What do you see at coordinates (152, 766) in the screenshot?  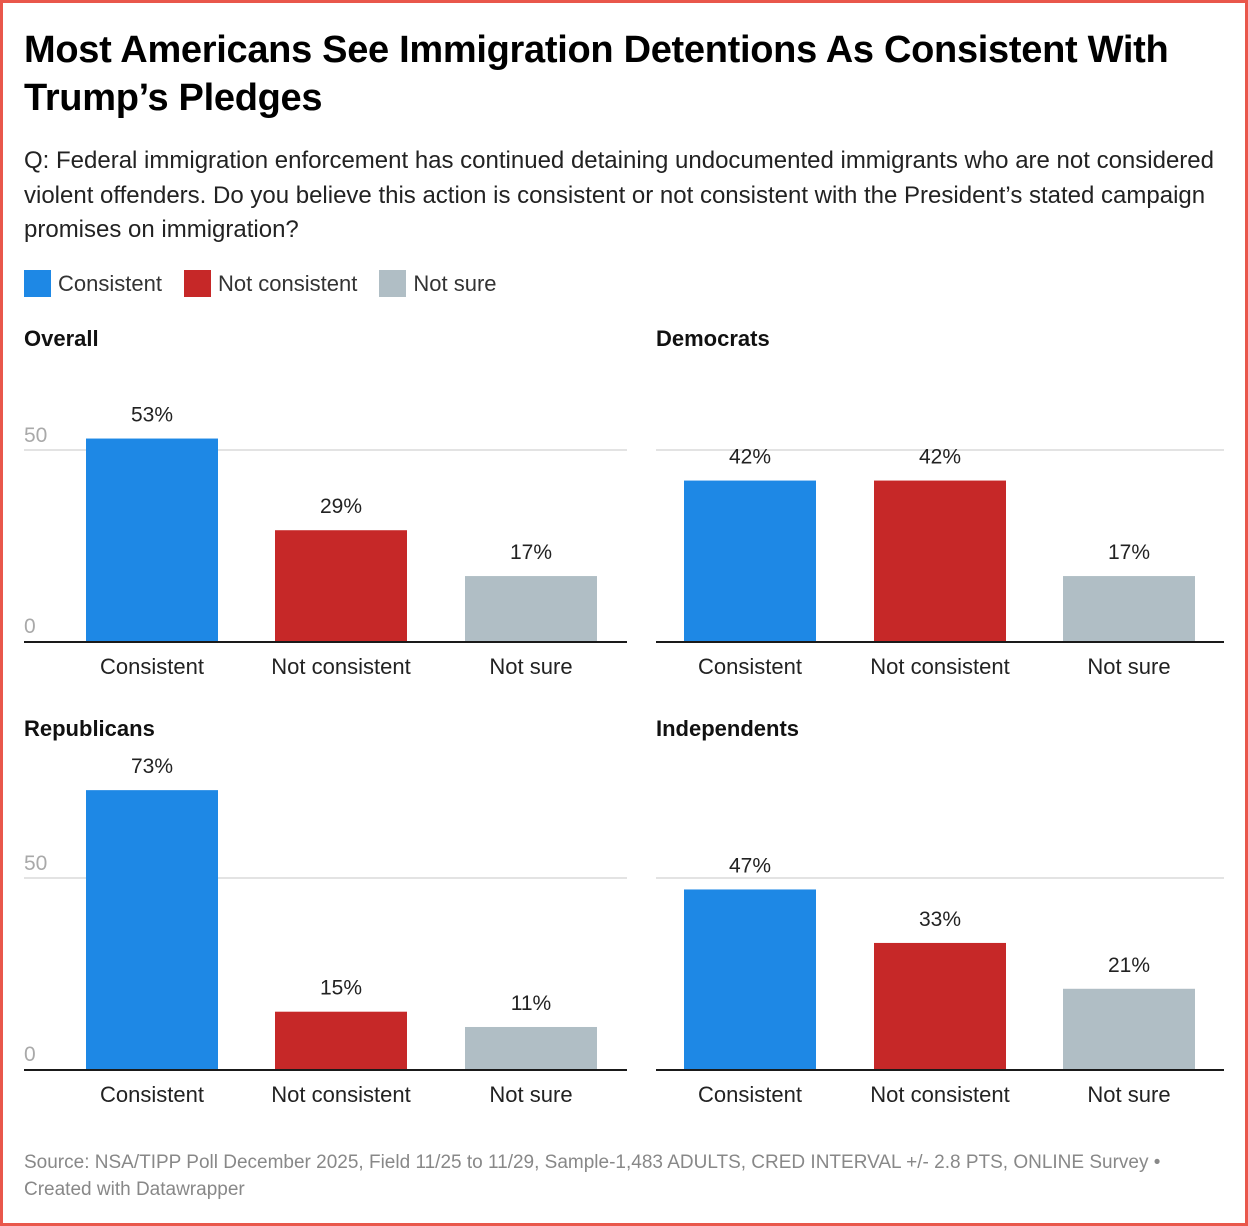 I see `value-label: 73%` at bounding box center [152, 766].